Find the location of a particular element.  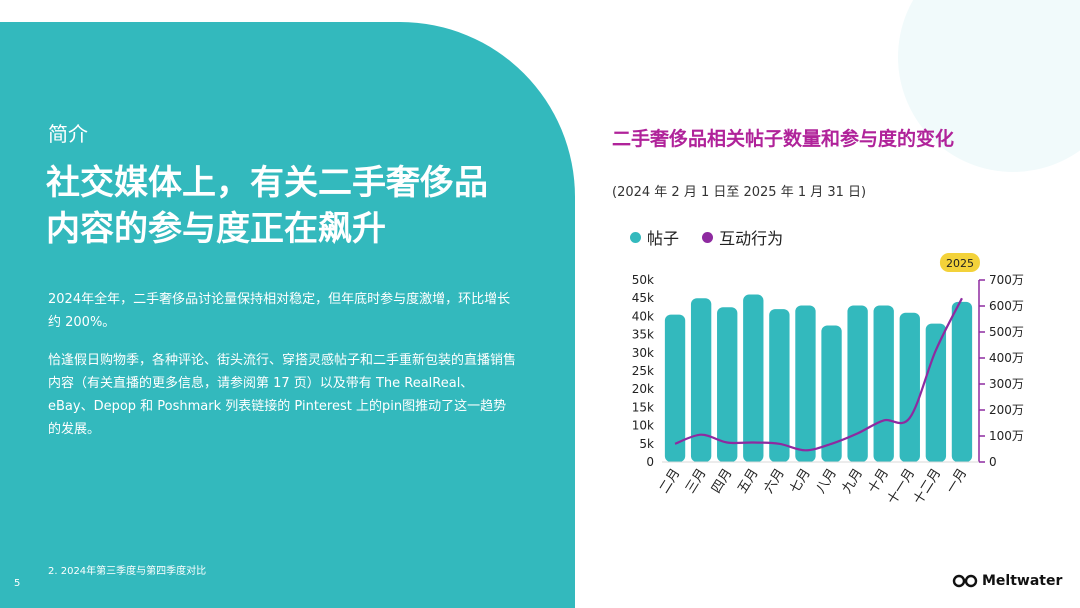

y-left-tick-label: 25k is located at coordinates (643, 371).